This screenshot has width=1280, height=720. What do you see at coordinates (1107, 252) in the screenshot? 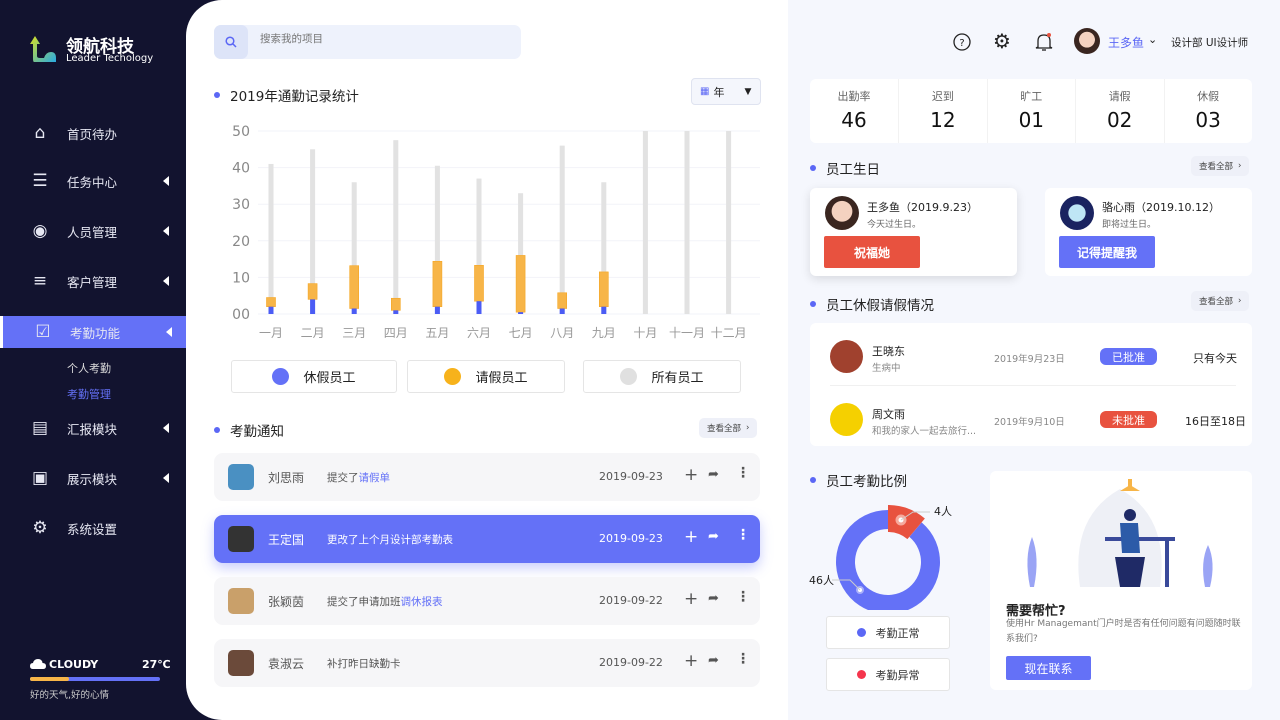
I see `birthday-action-button: 记得提醒我` at bounding box center [1107, 252].